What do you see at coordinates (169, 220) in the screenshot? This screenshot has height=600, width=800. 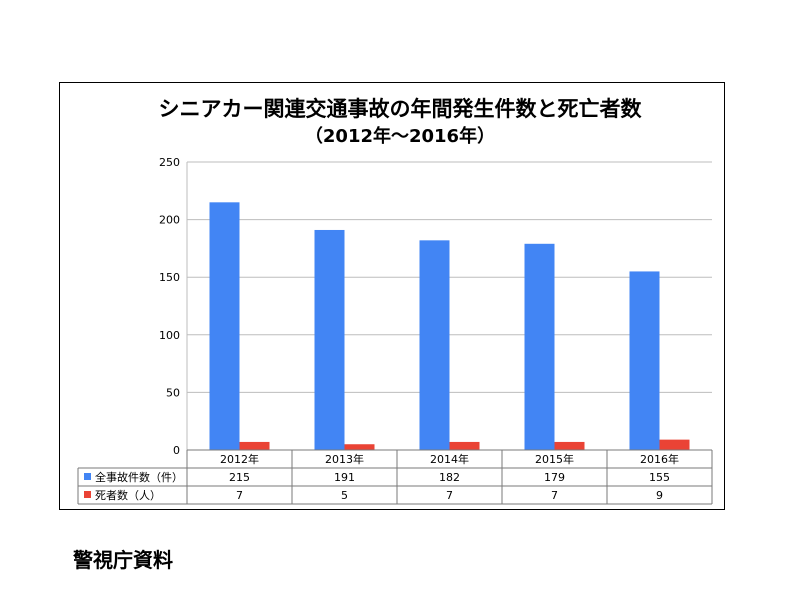 I see `y-tick-label: 200` at bounding box center [169, 220].